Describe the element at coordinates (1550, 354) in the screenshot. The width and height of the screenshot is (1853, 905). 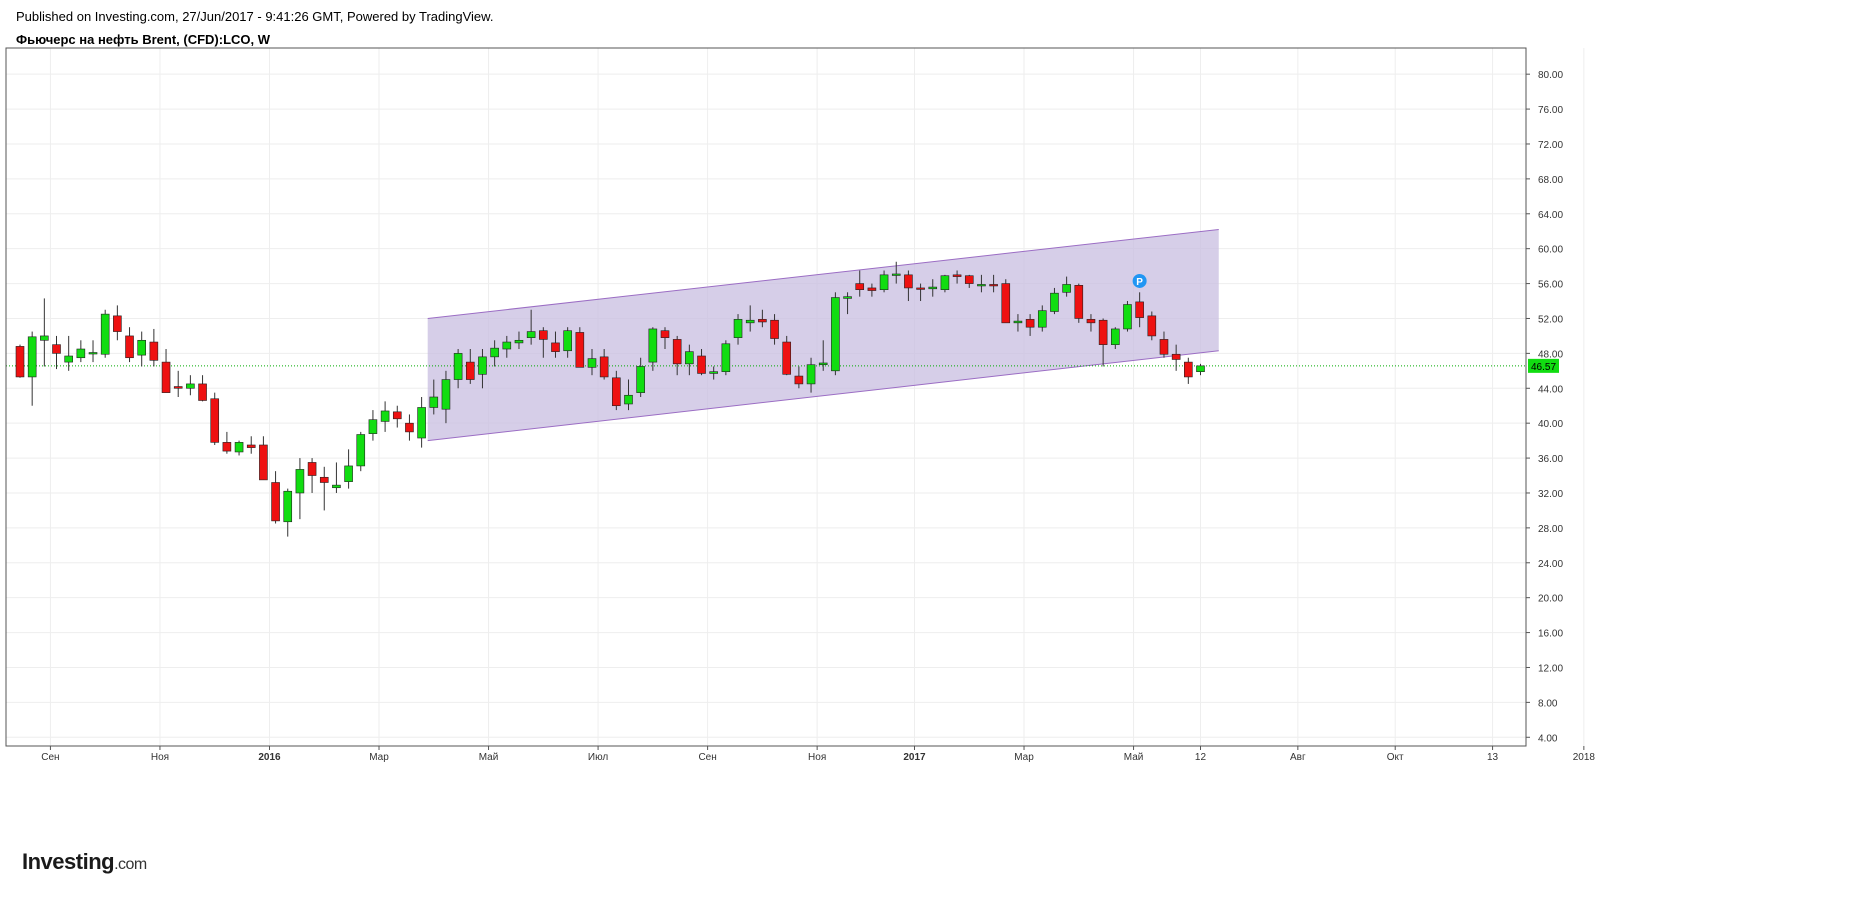
I see `y-tick-label: 48.00` at that location.